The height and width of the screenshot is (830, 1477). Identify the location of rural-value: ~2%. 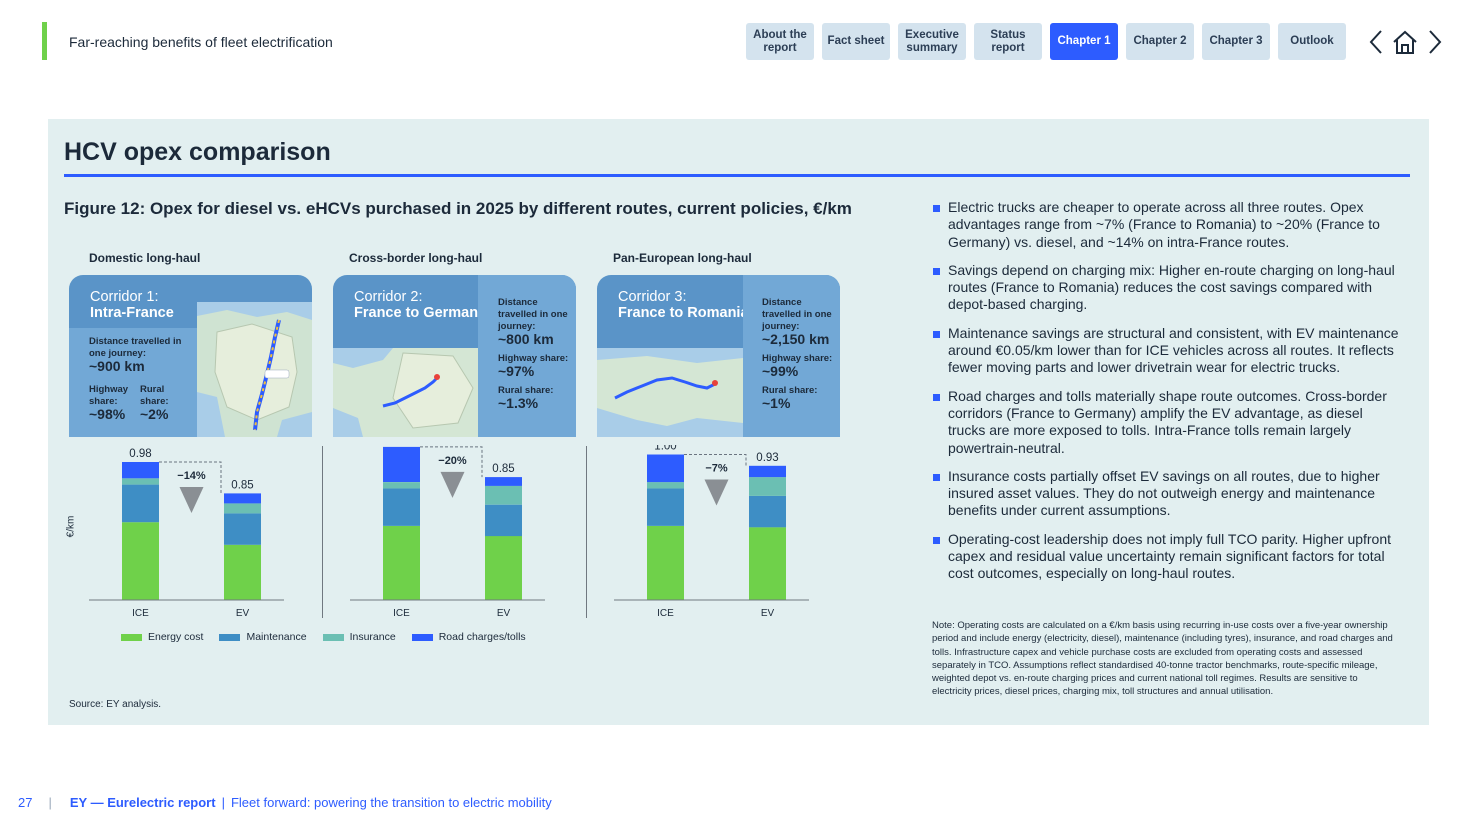
(154, 414).